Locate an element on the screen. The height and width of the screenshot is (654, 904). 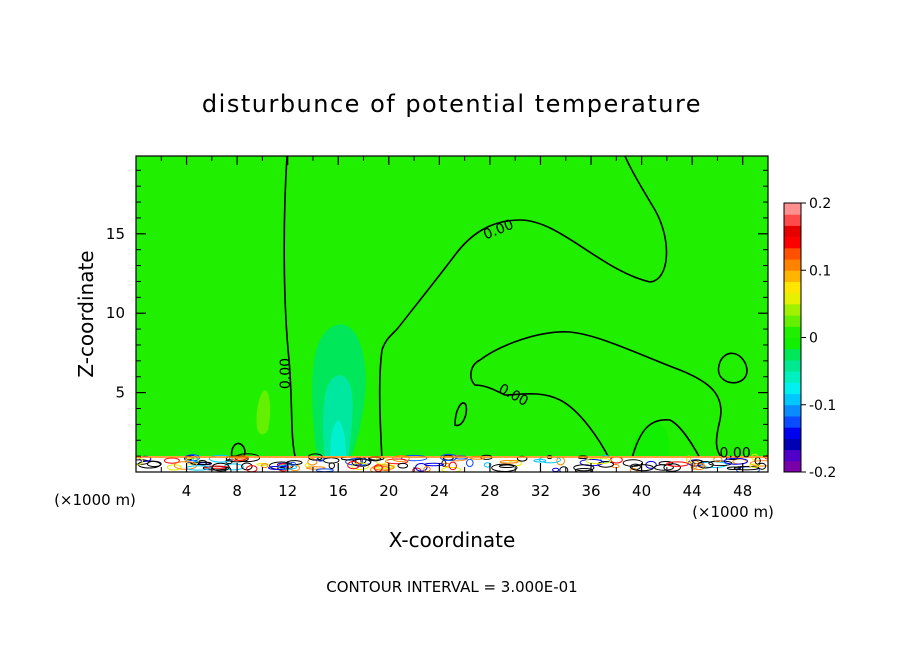
x-tick-label: 4 is located at coordinates (187, 491).